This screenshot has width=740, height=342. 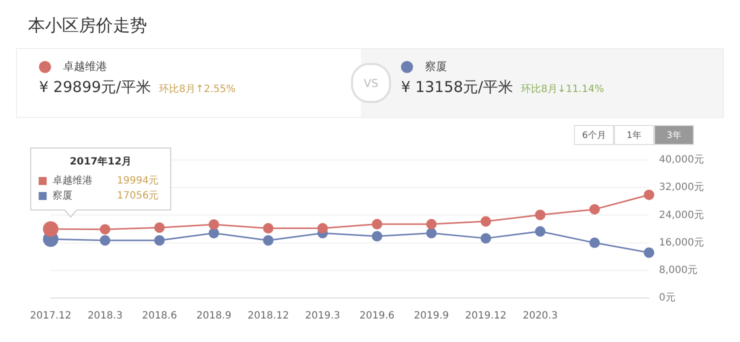 What do you see at coordinates (101, 162) in the screenshot?
I see `annotation: 2017年12月` at bounding box center [101, 162].